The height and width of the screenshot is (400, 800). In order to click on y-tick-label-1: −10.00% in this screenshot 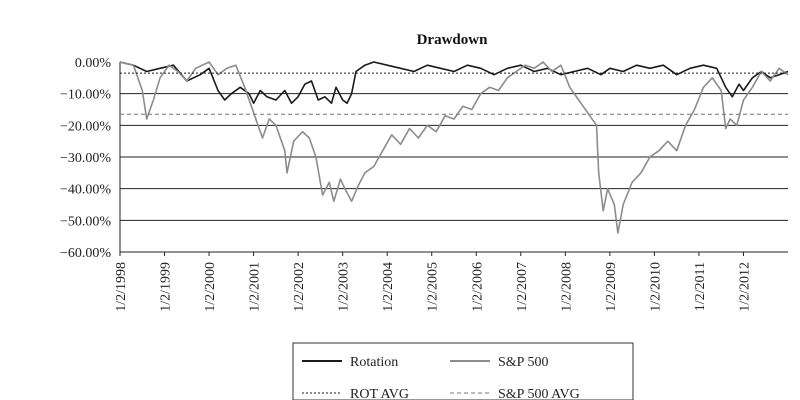, I will do `click(85, 95)`.